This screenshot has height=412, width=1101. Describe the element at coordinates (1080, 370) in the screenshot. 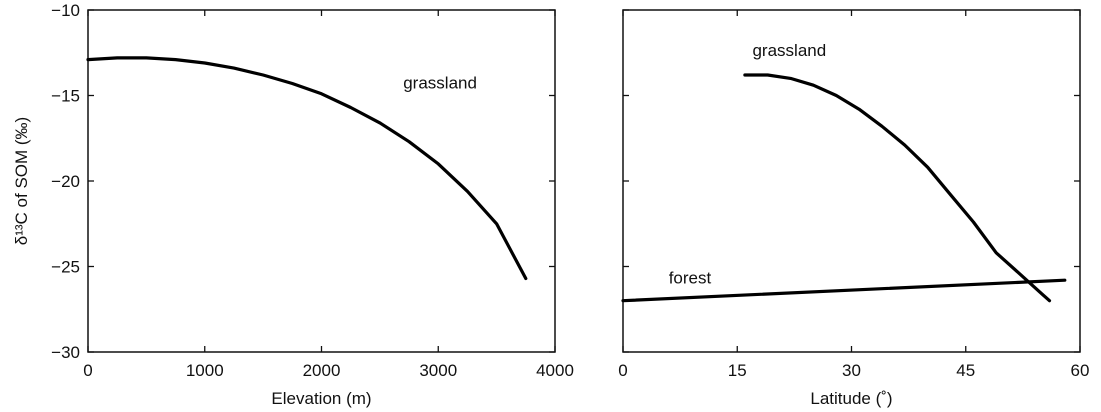

I see `x-tick-label: 60` at that location.